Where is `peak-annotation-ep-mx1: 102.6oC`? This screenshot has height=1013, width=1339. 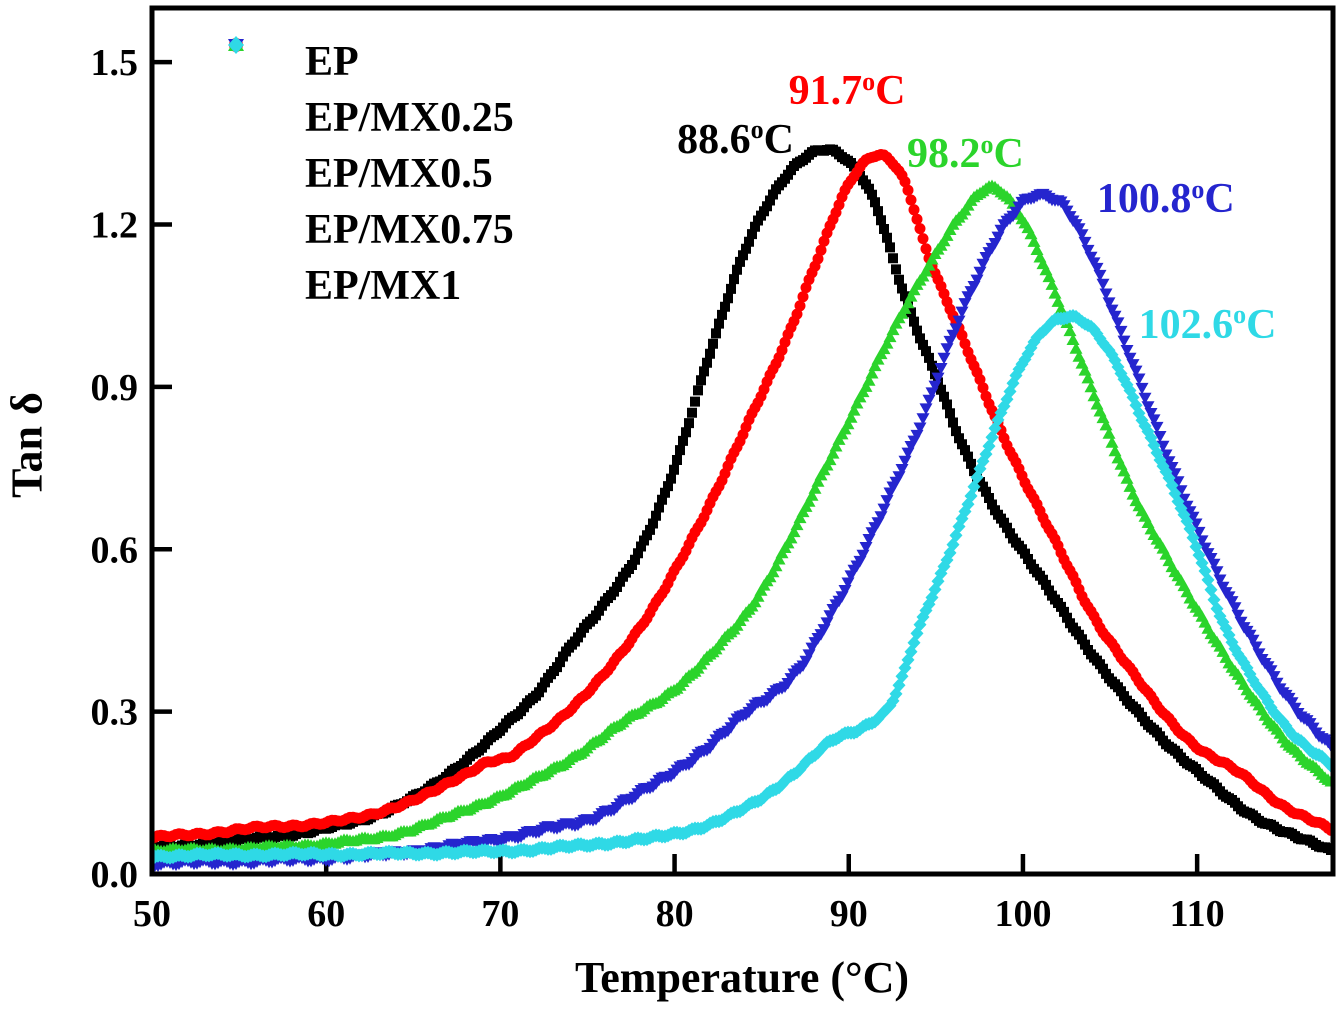
peak-annotation-ep-mx1: 102.6oC is located at coordinates (1207, 324).